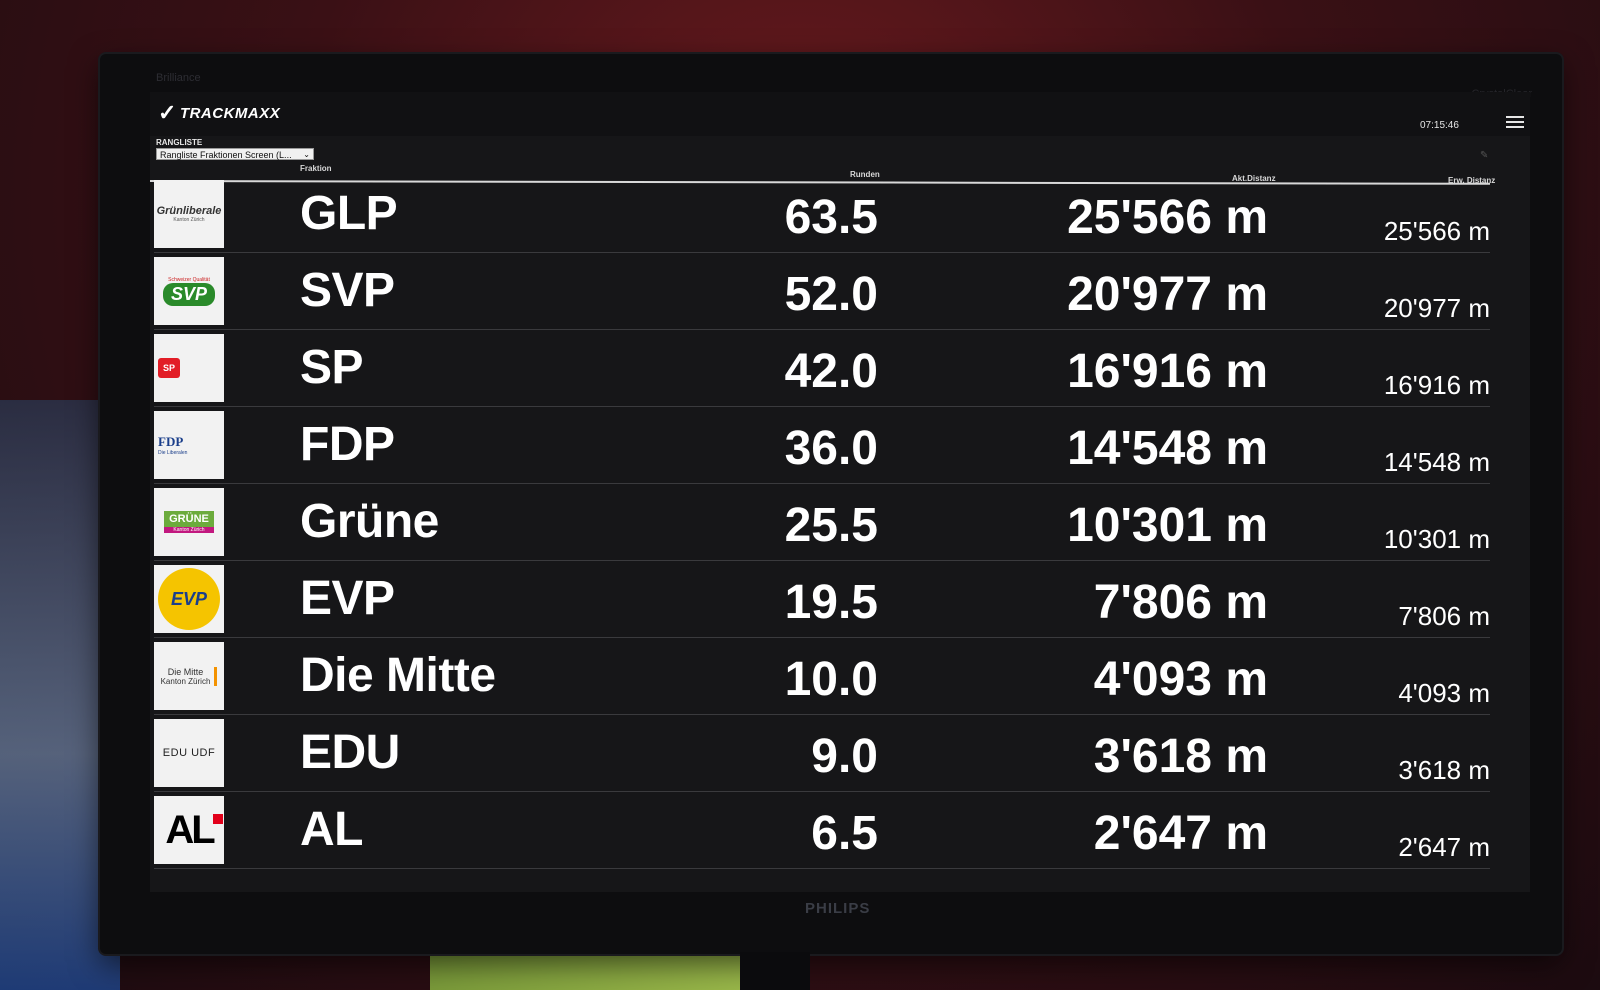 Image resolution: width=1600 pixels, height=990 pixels. Describe the element at coordinates (1436, 231) in the screenshot. I see `erw-distanz-value: 25'566 m` at that location.